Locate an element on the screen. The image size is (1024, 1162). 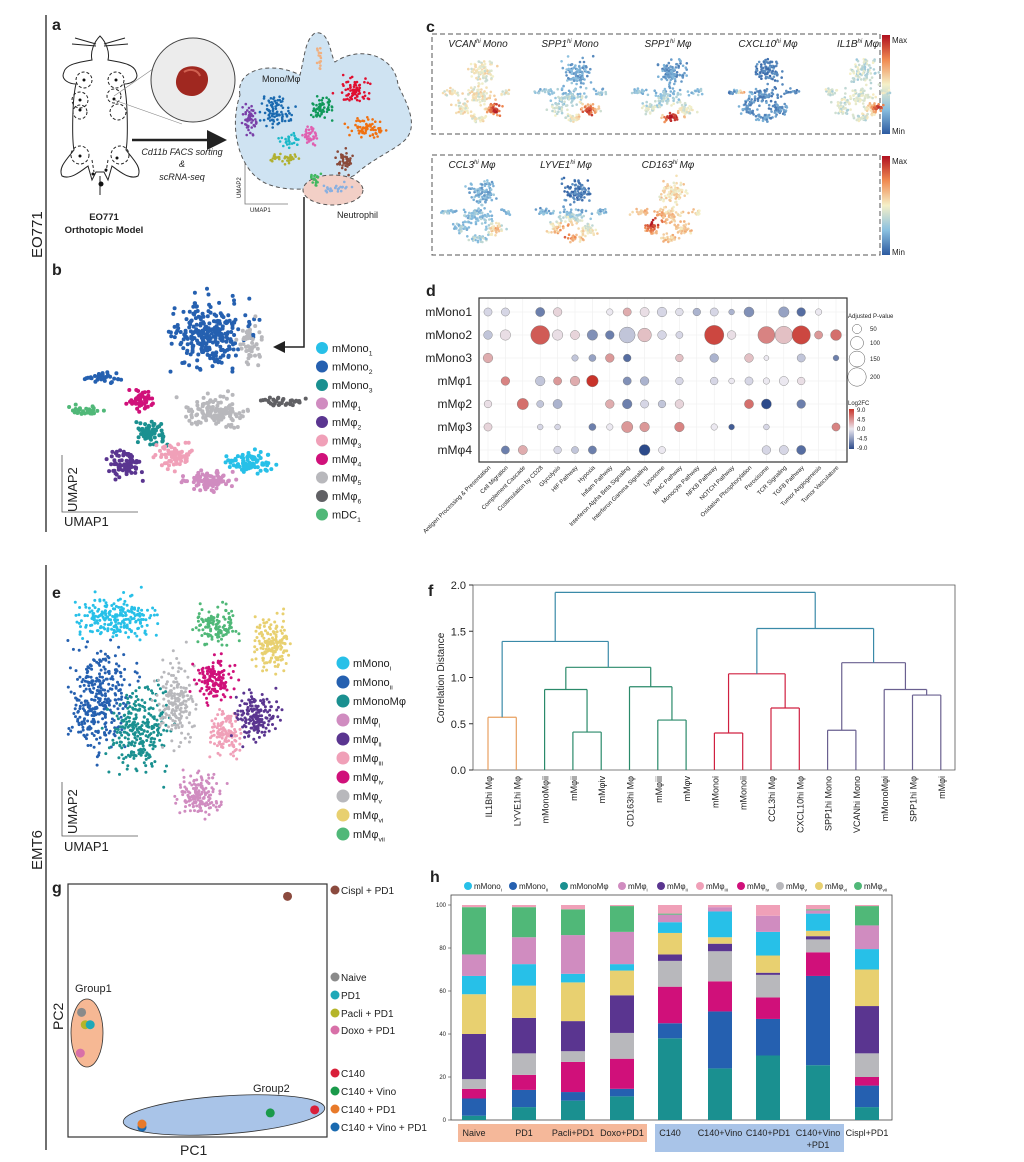
feature-plot: IL1Bhi Mφ is located at coordinates (858, 81).